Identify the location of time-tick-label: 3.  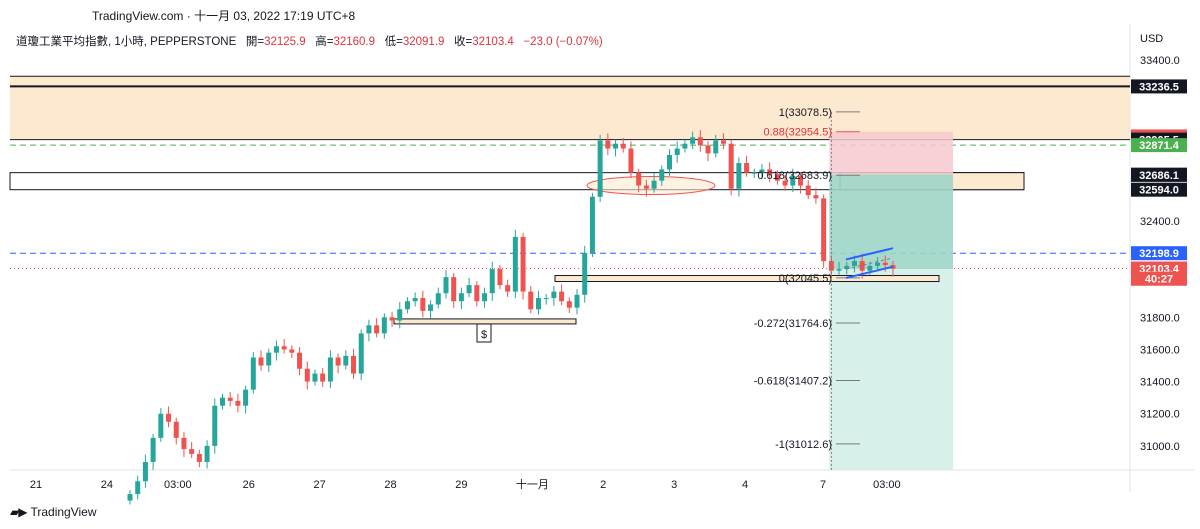
(674, 485).